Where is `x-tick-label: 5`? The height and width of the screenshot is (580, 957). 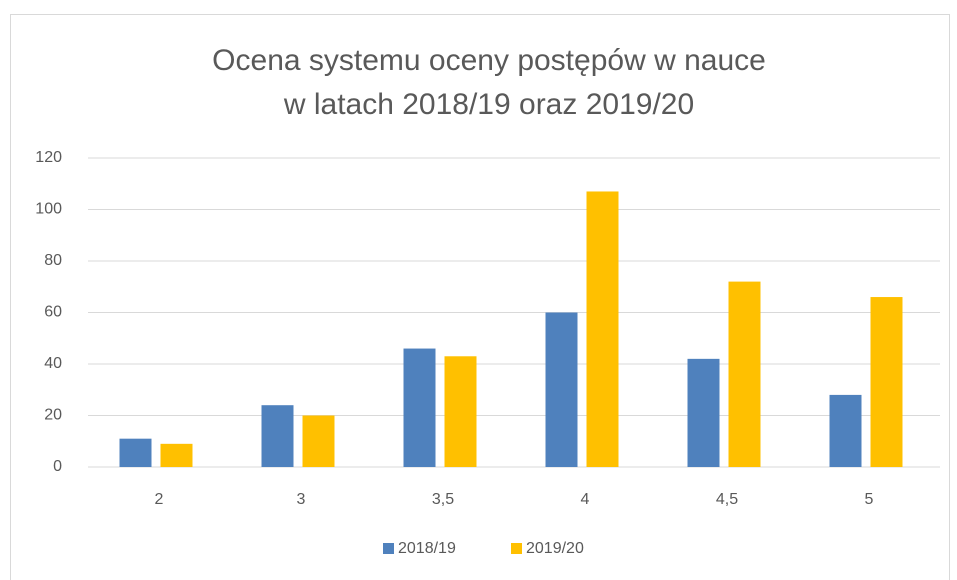
x-tick-label: 5 is located at coordinates (869, 499).